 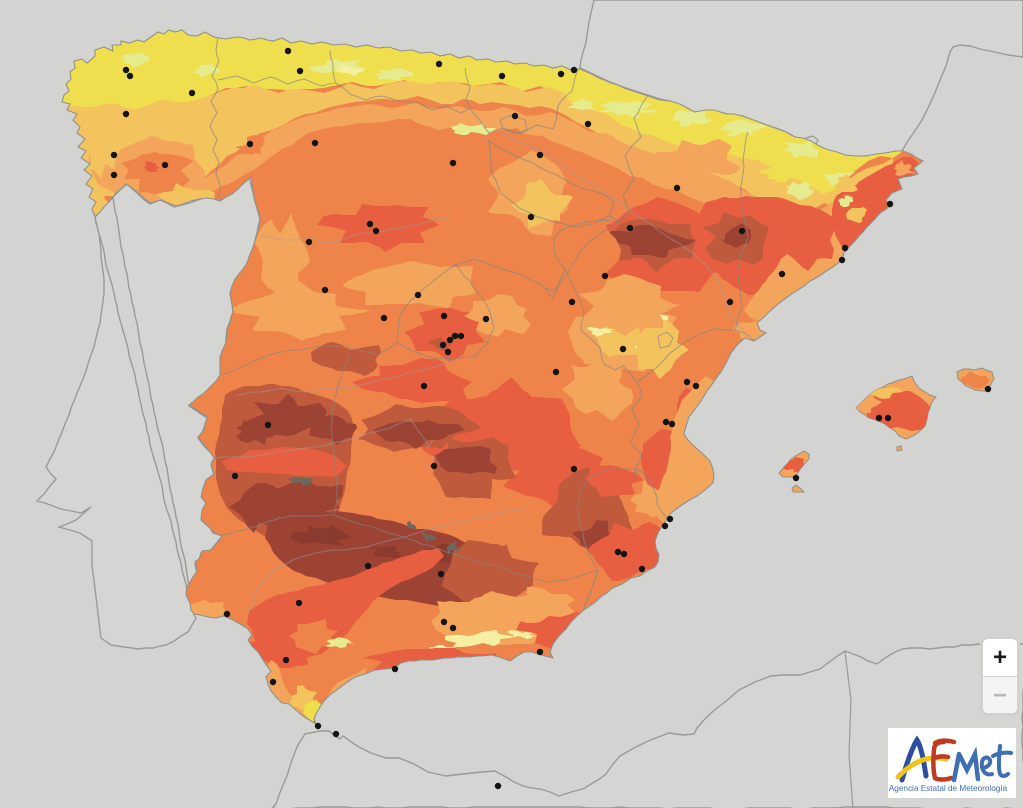 I want to click on river, so click(x=344, y=377).